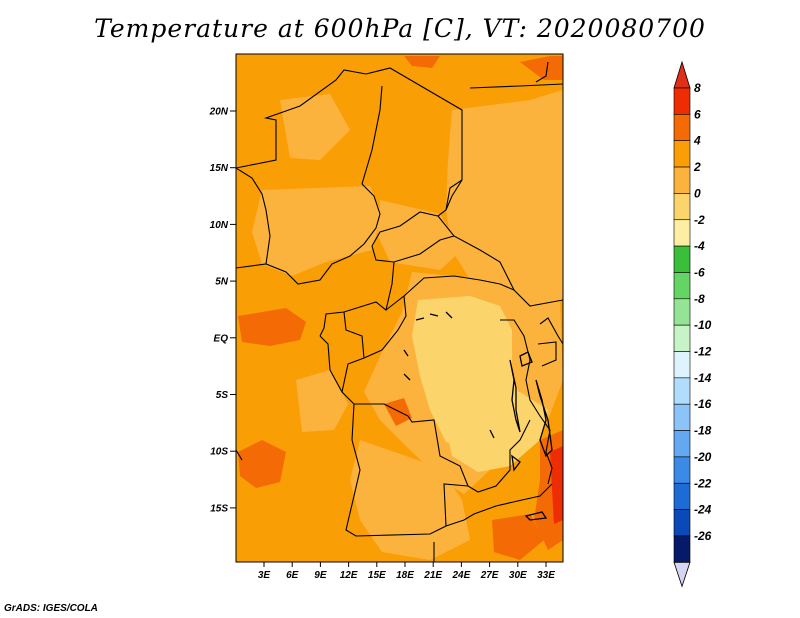 The height and width of the screenshot is (618, 800). What do you see at coordinates (699, 220) in the screenshot?
I see `colorbar-label: -2` at bounding box center [699, 220].